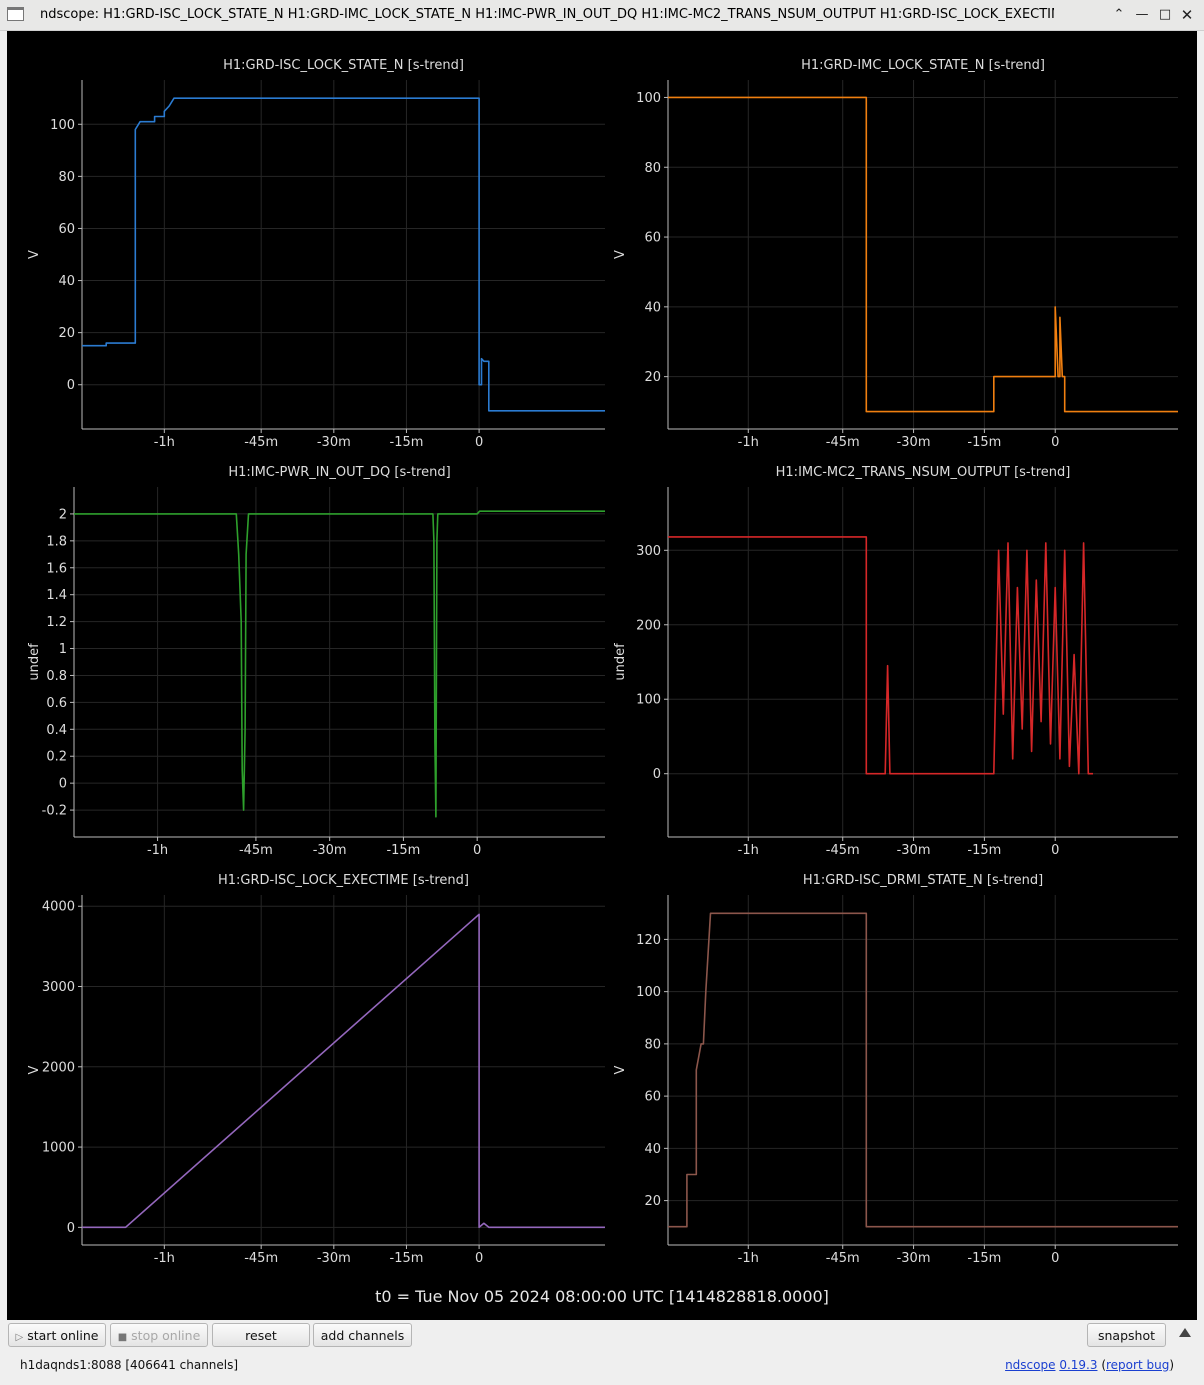 The height and width of the screenshot is (1385, 1204). Describe the element at coordinates (1138, 1365) in the screenshot. I see `report-bug-link: report bug` at that location.